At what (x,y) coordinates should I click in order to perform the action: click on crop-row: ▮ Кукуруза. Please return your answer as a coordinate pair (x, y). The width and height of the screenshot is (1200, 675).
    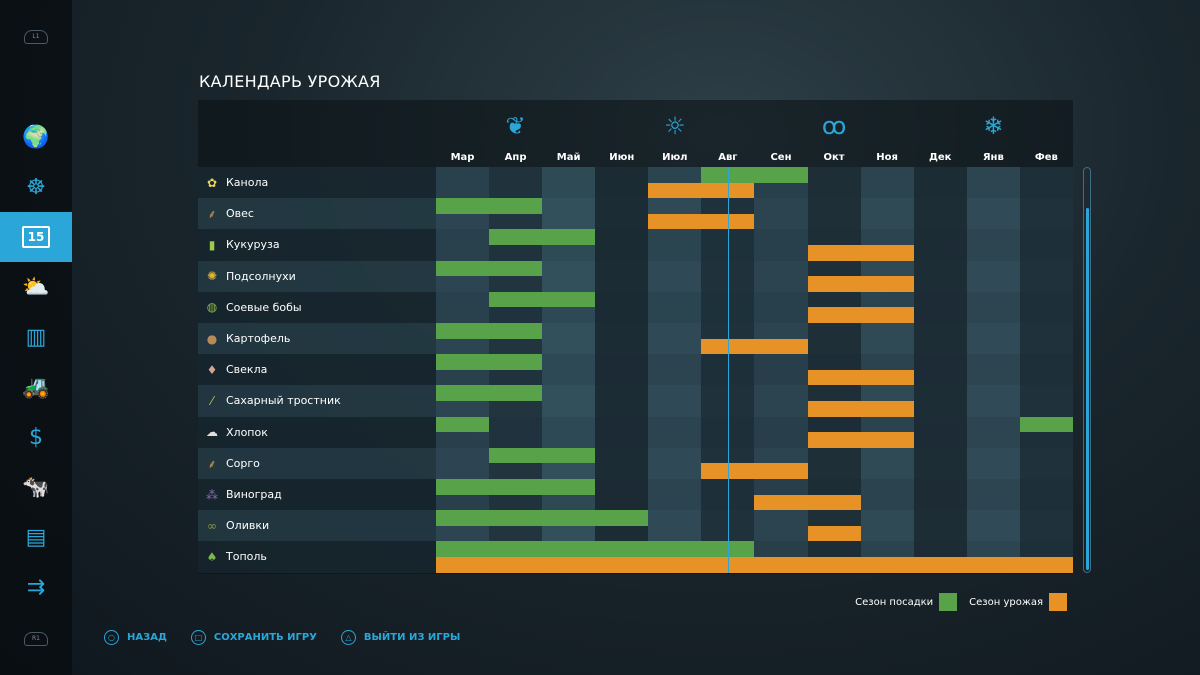
    Looking at the image, I should click on (635, 245).